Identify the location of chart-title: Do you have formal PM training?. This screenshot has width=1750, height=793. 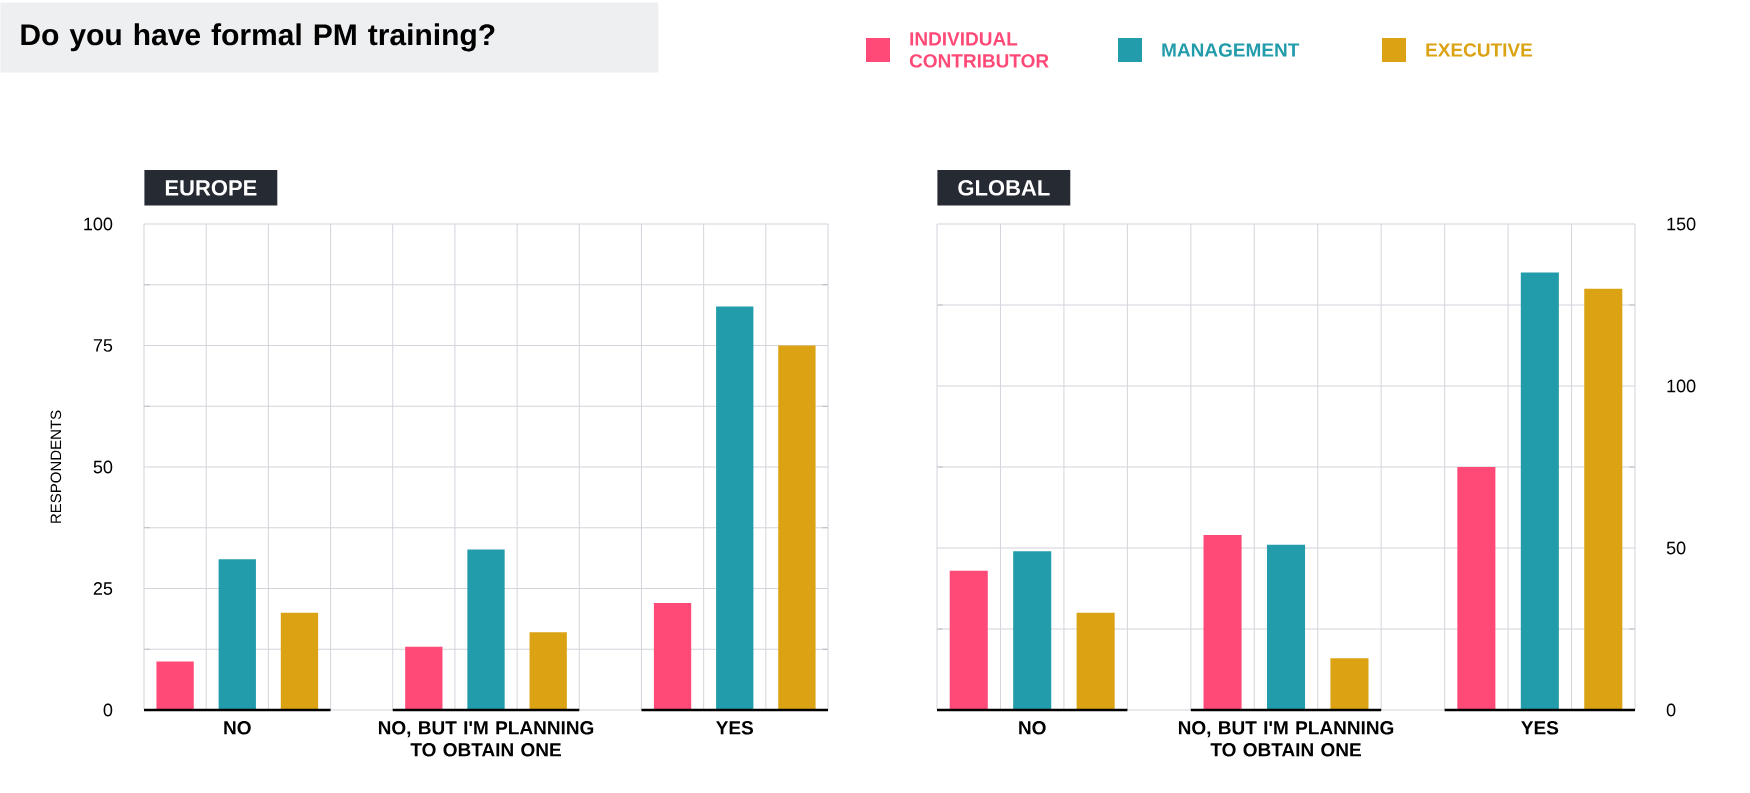
(258, 37).